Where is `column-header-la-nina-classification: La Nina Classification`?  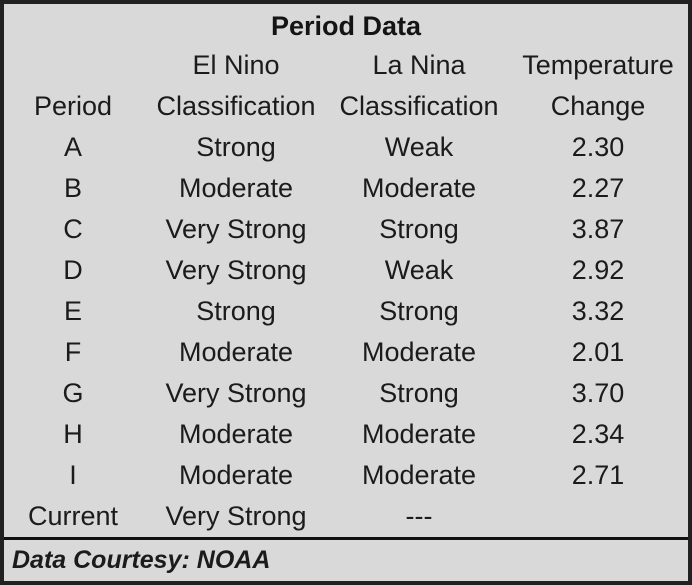 column-header-la-nina-classification: La Nina Classification is located at coordinates (419, 86).